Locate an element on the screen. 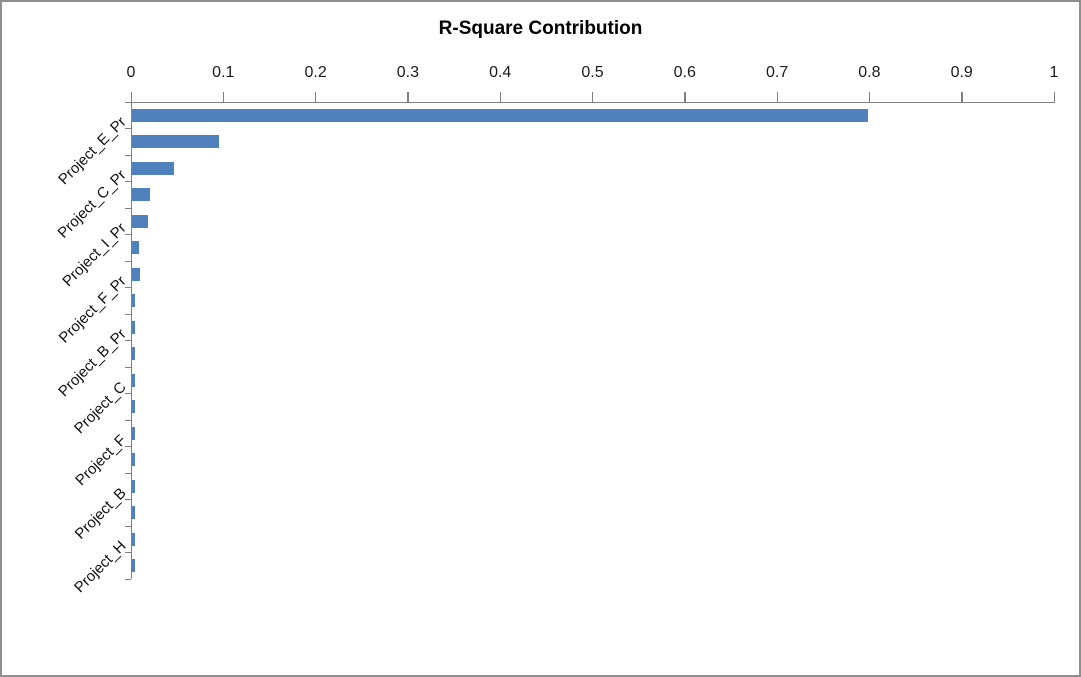 The image size is (1081, 677). x-axis-line is located at coordinates (593, 103).